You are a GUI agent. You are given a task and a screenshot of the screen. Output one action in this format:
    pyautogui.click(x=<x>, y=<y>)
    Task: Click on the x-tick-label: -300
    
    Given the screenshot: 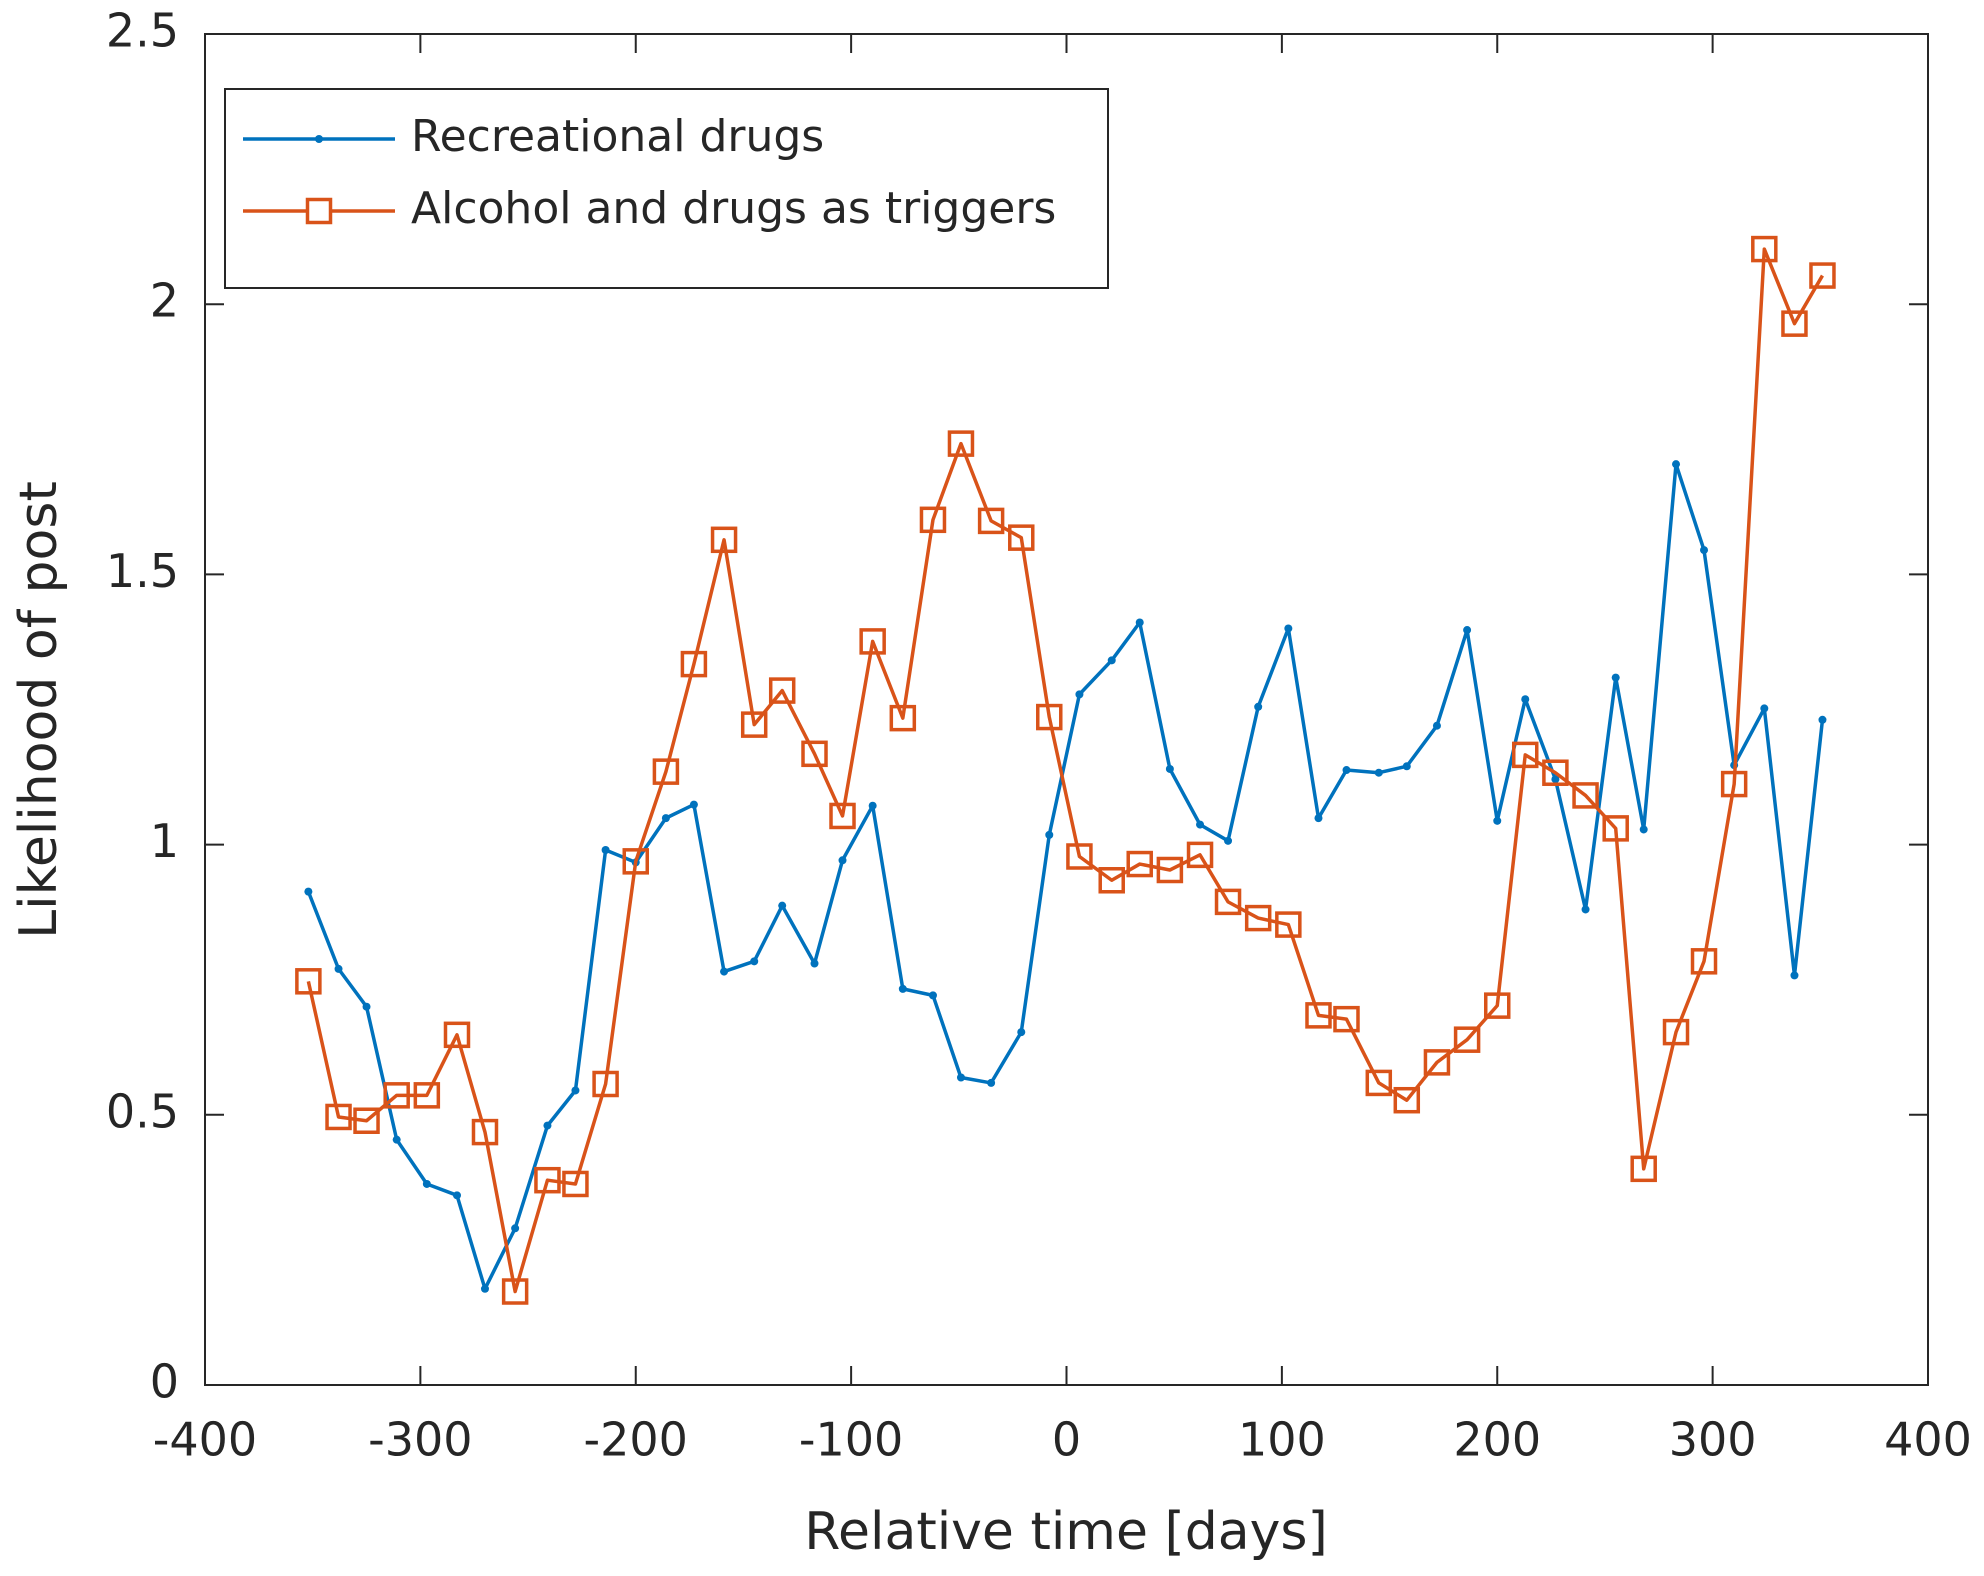 What is the action you would take?
    pyautogui.click(x=420, y=1440)
    